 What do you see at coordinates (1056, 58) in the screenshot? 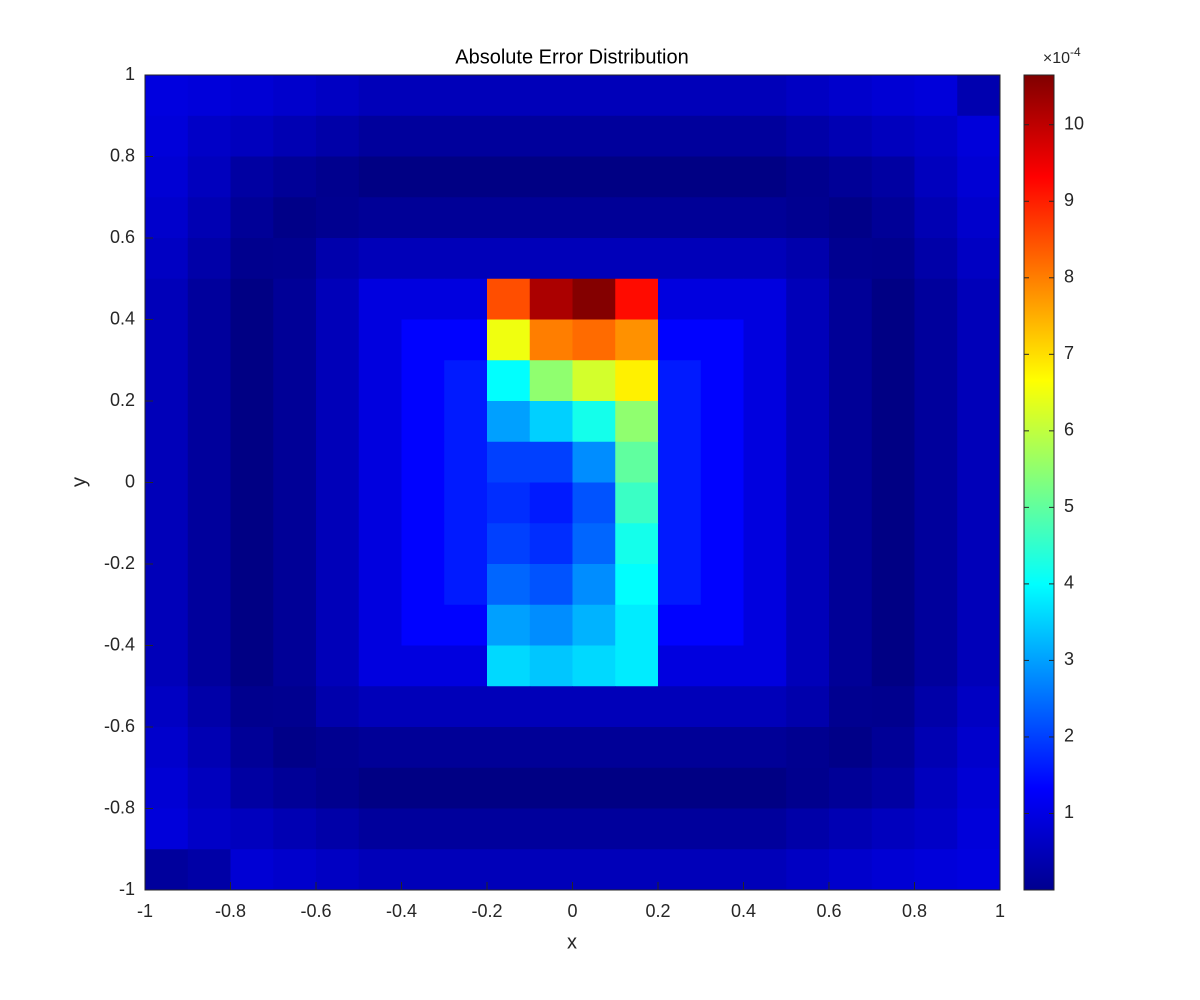
I see `colorbar-multiplier: ×10` at bounding box center [1056, 58].